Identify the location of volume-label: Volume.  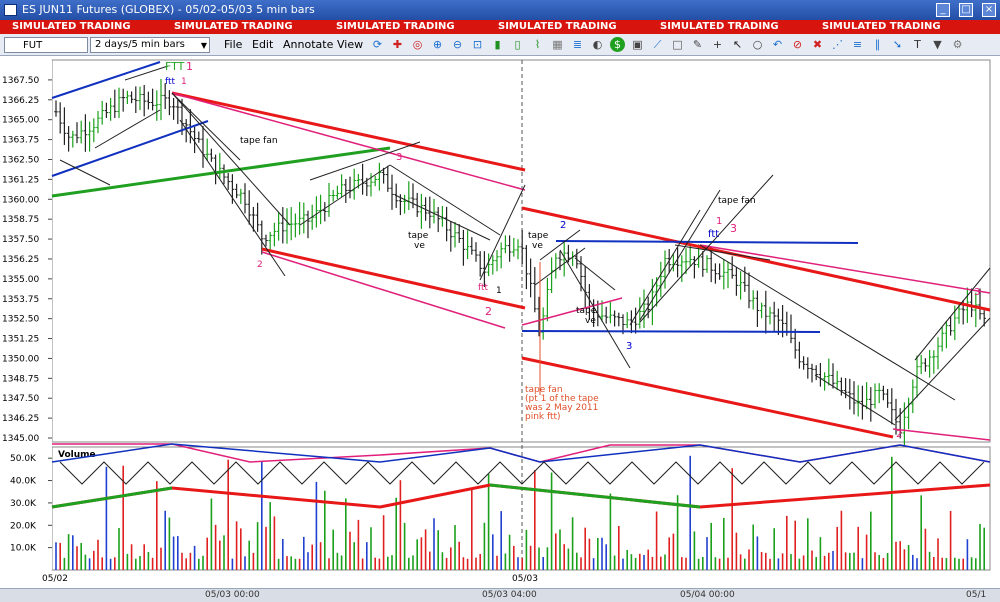
(77, 455).